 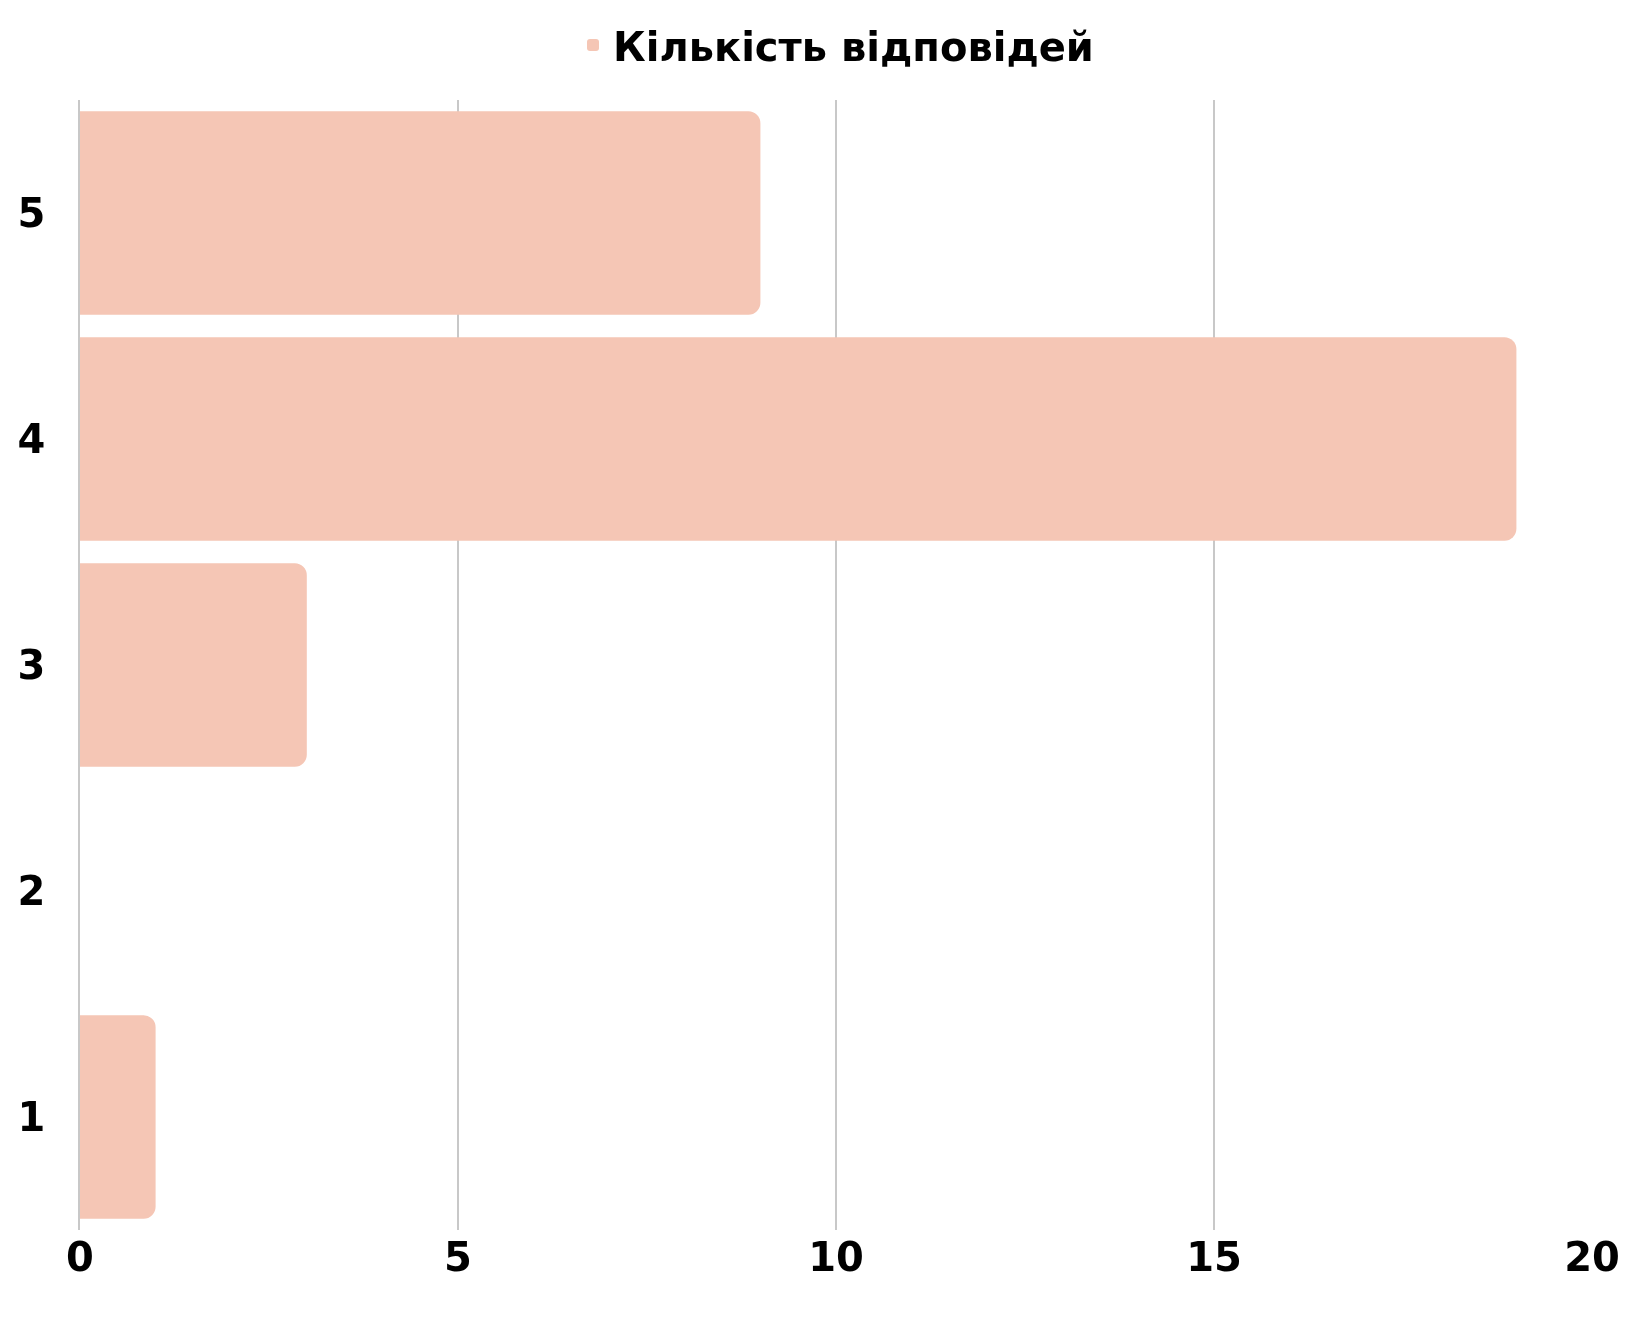 What do you see at coordinates (458, 1257) in the screenshot?
I see `x-tick-label: 5` at bounding box center [458, 1257].